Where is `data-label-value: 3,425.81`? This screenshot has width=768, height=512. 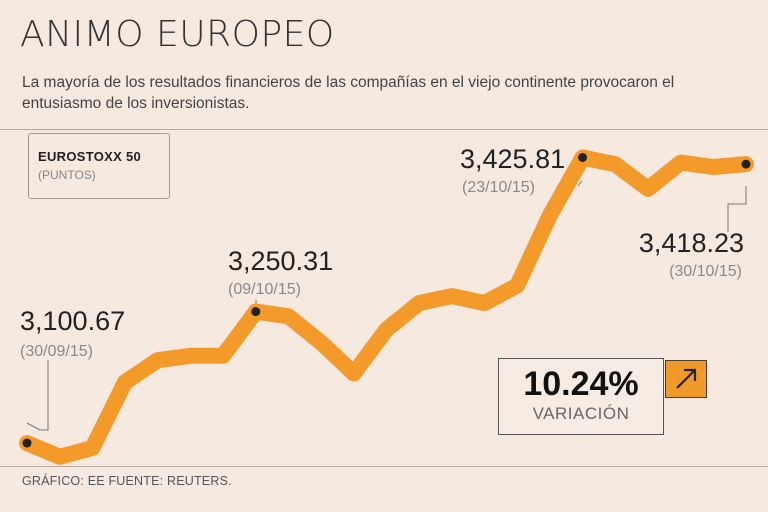 data-label-value: 3,425.81 is located at coordinates (512, 159).